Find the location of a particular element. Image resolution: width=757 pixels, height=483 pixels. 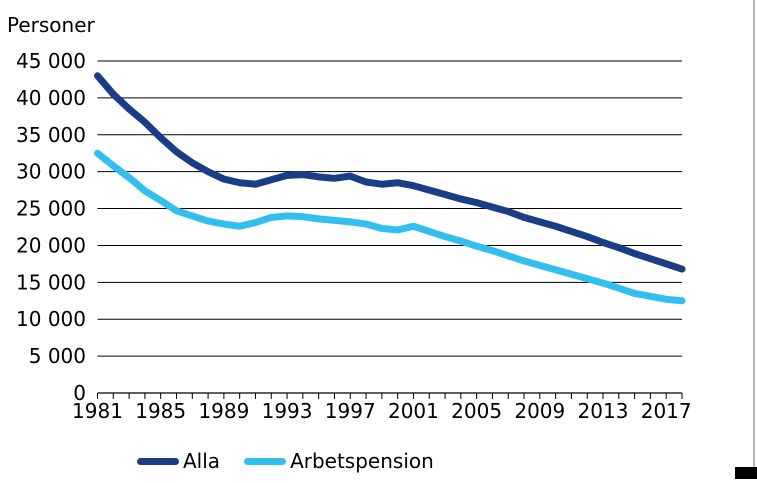

legend-item-arbetspension: Arbetspension is located at coordinates (339, 461).